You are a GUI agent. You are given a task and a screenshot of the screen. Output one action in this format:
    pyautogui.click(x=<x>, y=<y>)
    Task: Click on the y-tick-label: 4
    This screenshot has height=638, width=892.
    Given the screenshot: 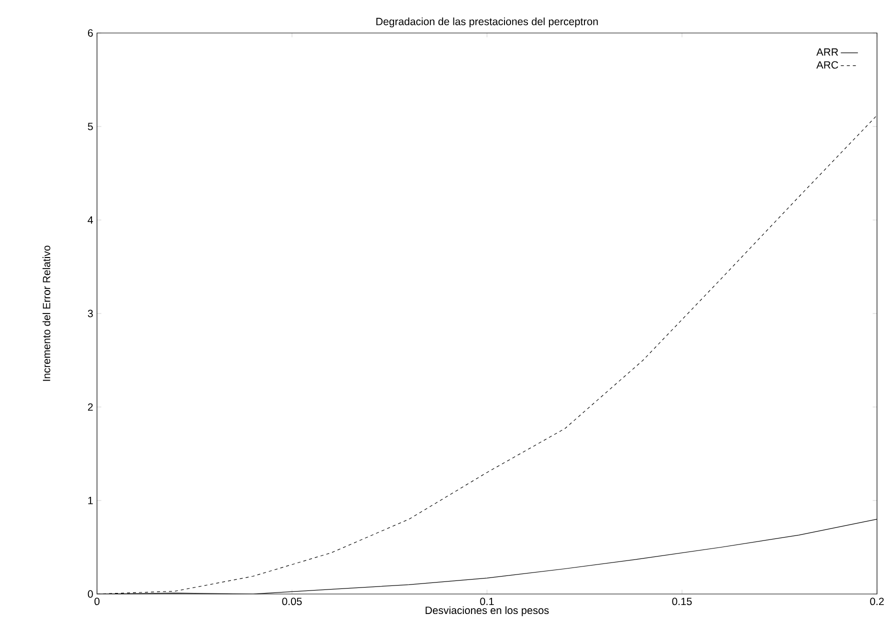 What is the action you would take?
    pyautogui.click(x=90, y=220)
    